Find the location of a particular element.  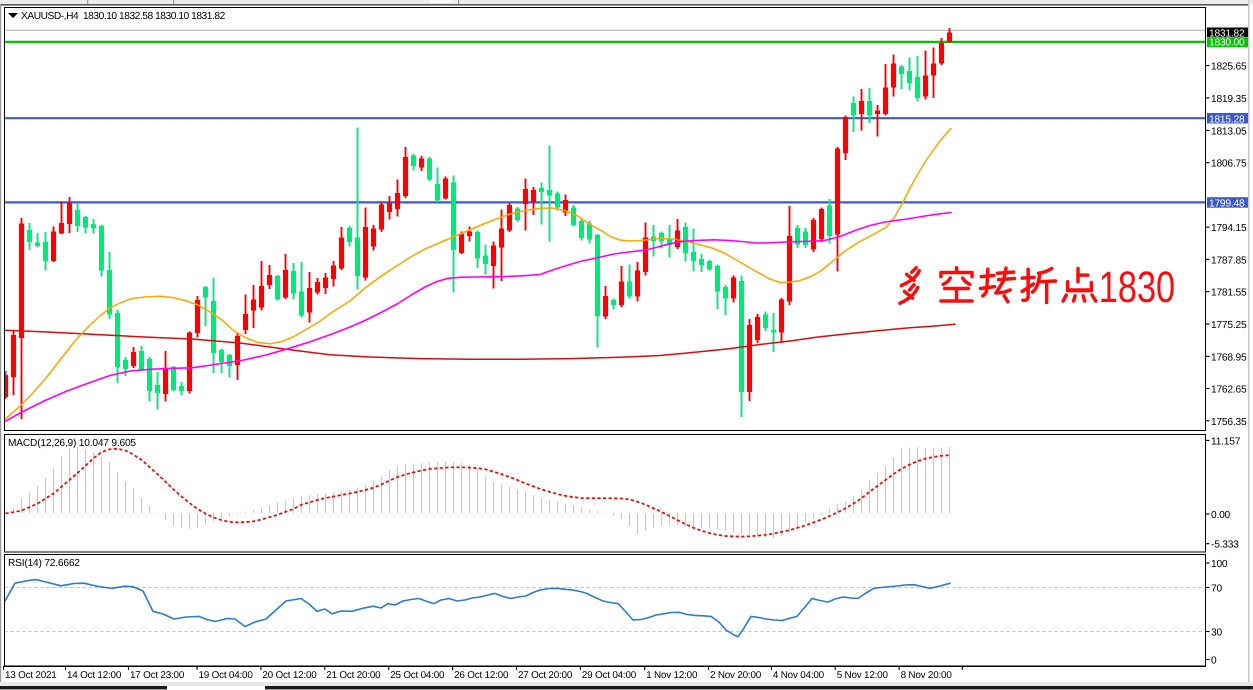

svg-text: 1775.25 is located at coordinates (1229, 325).